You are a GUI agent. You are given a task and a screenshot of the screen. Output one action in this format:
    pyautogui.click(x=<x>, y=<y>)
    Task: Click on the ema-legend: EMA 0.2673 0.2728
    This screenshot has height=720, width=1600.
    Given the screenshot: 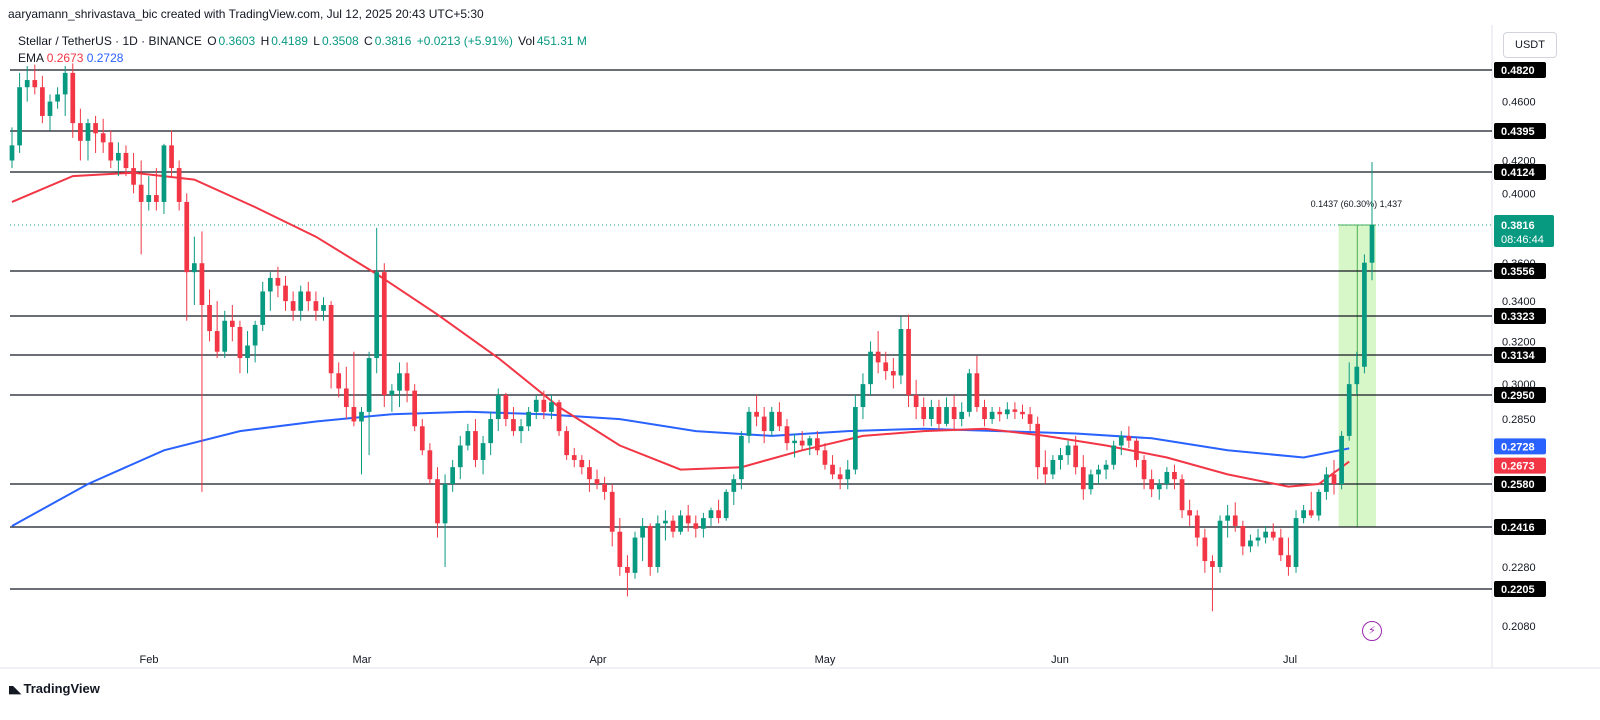 What is the action you would take?
    pyautogui.click(x=70, y=58)
    